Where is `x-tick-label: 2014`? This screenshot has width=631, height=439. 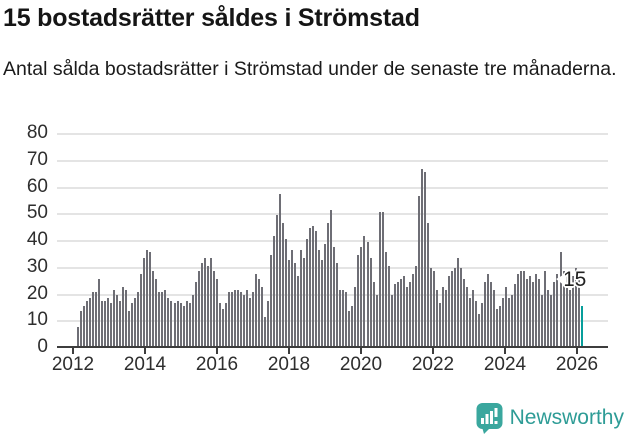 x-tick-label: 2014 is located at coordinates (145, 364).